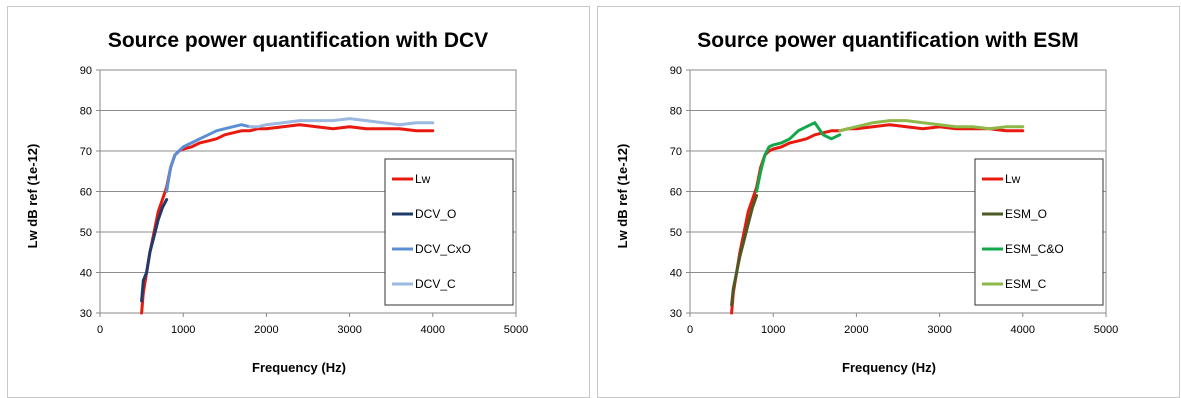 The width and height of the screenshot is (1181, 398). I want to click on legend-label: ESM_C, so click(1026, 284).